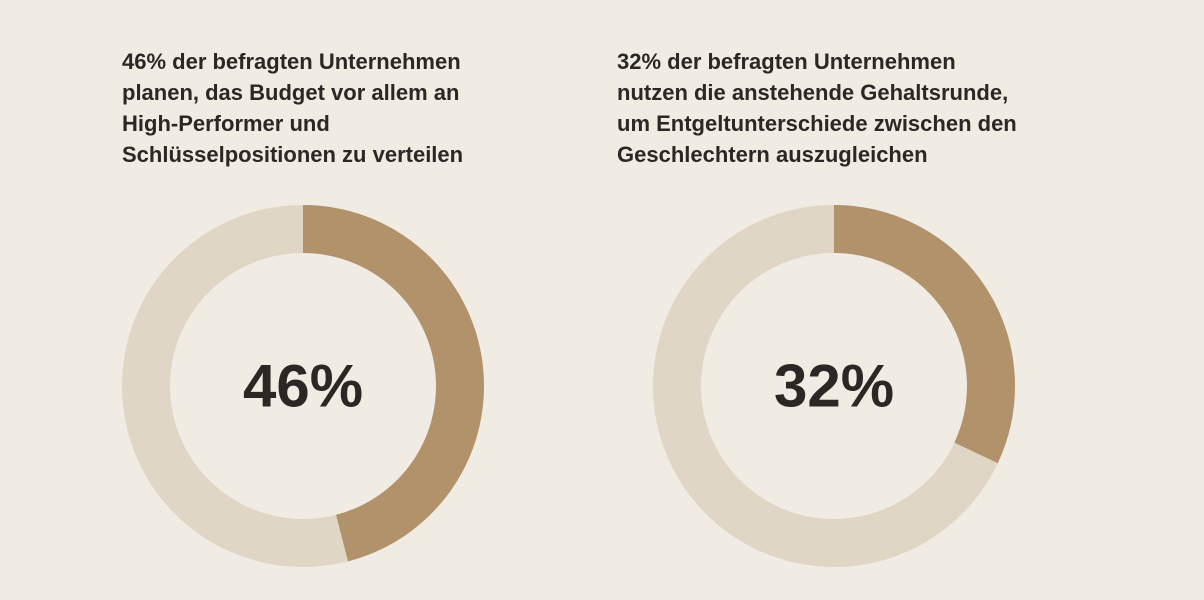  I want to click on chart-title-line: High-Performer und, so click(226, 123).